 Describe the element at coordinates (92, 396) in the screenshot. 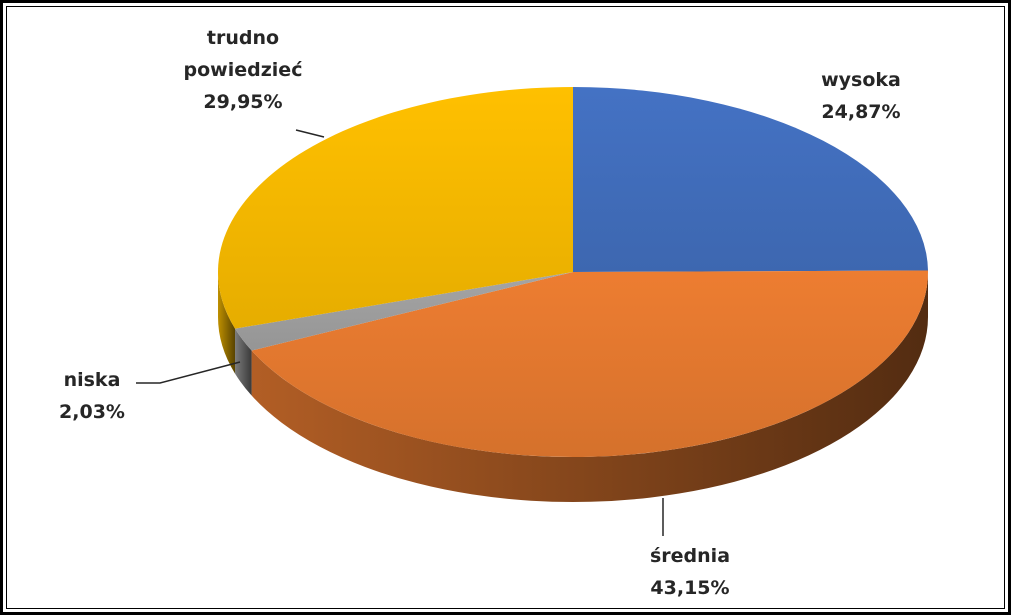

I see `slice-label: niska 2,03%` at that location.